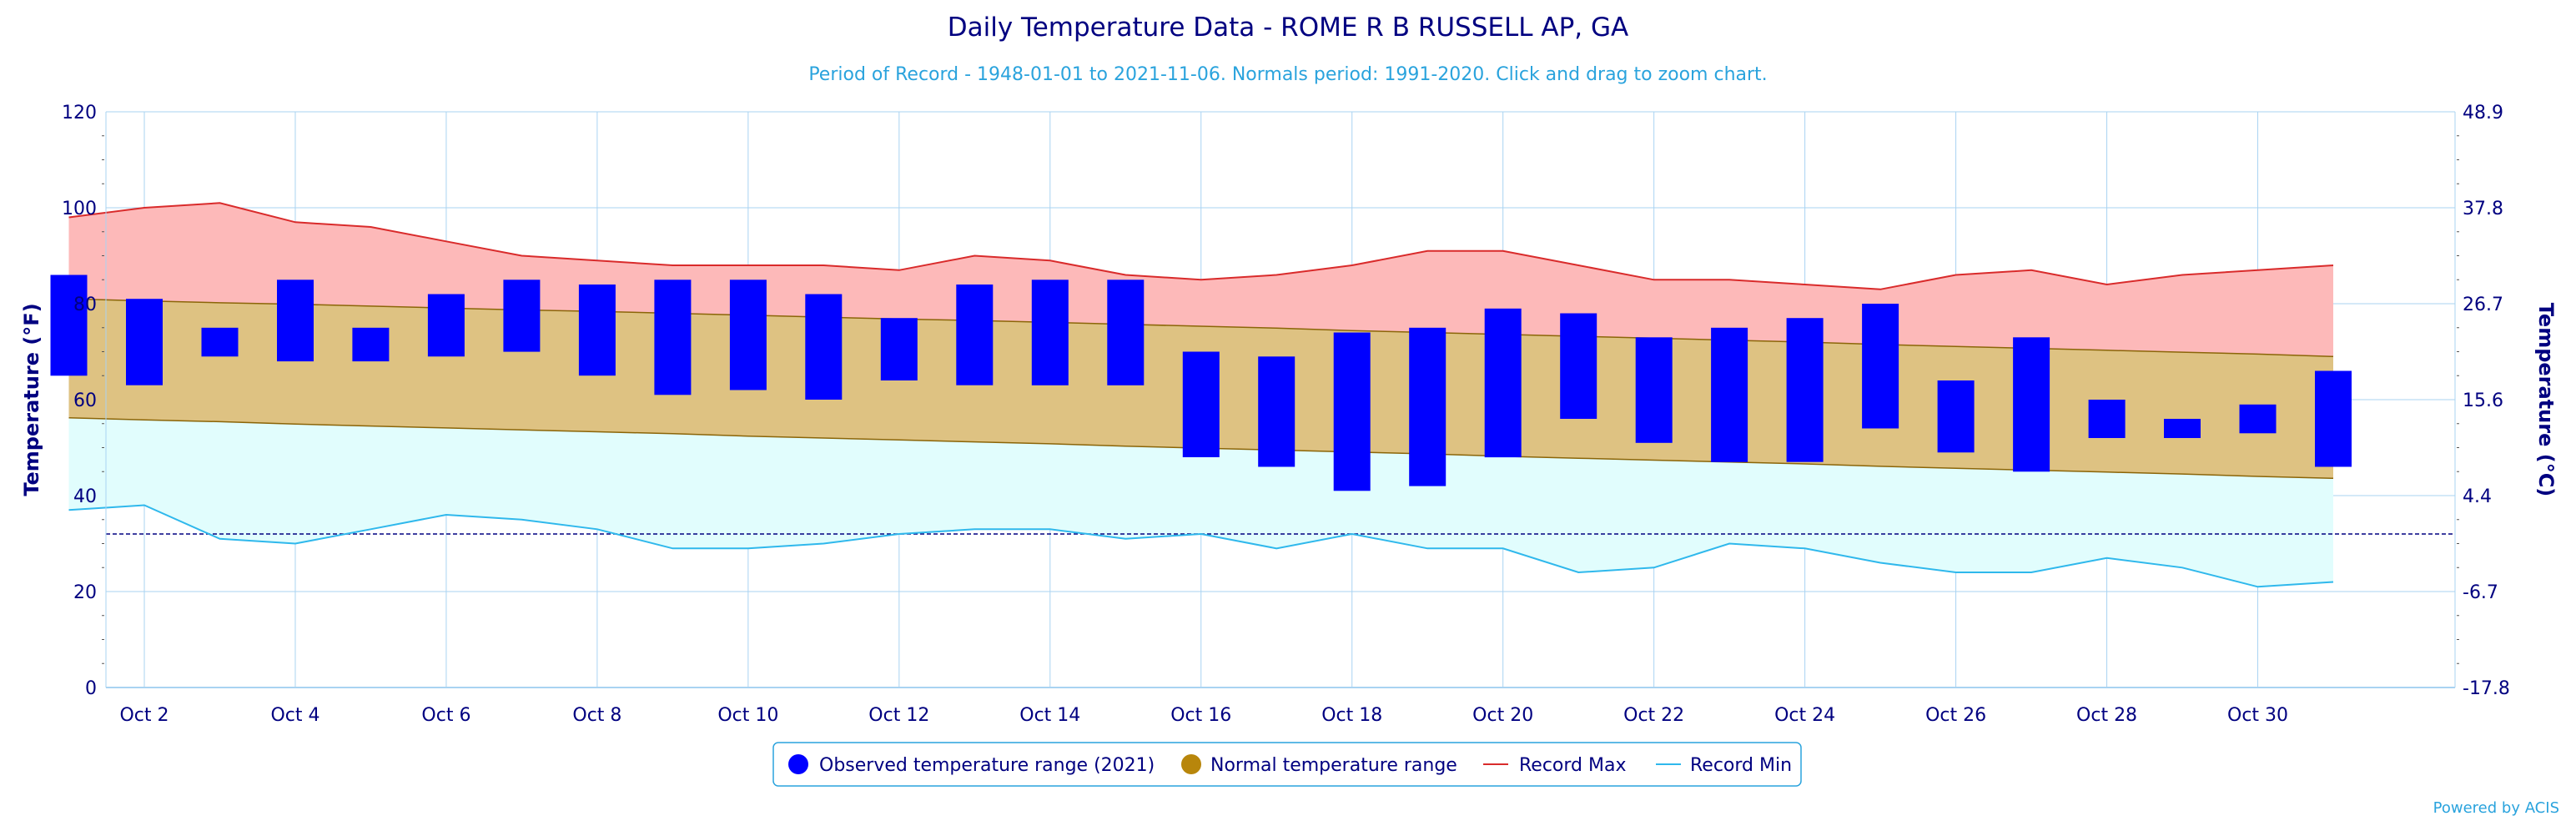  I want to click on x-tick-label: Oct 4, so click(294, 716).